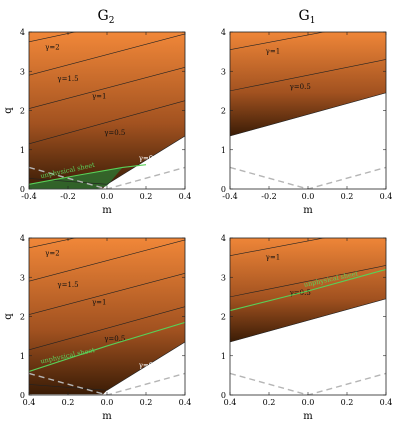 The image size is (404, 427). I want to click on title-right: G1, so click(307, 17).